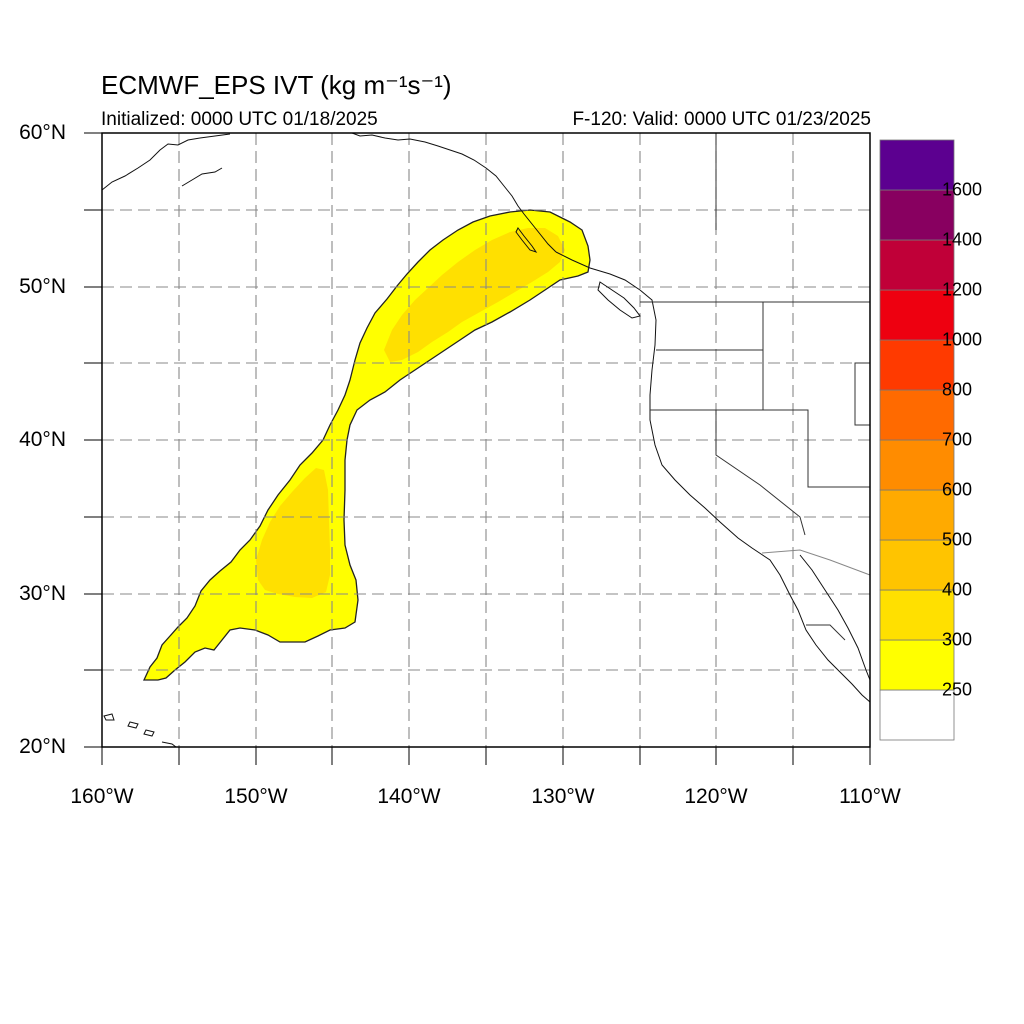 The image size is (1024, 1024). What do you see at coordinates (716, 796) in the screenshot?
I see `lon-label-120w: 120°W` at bounding box center [716, 796].